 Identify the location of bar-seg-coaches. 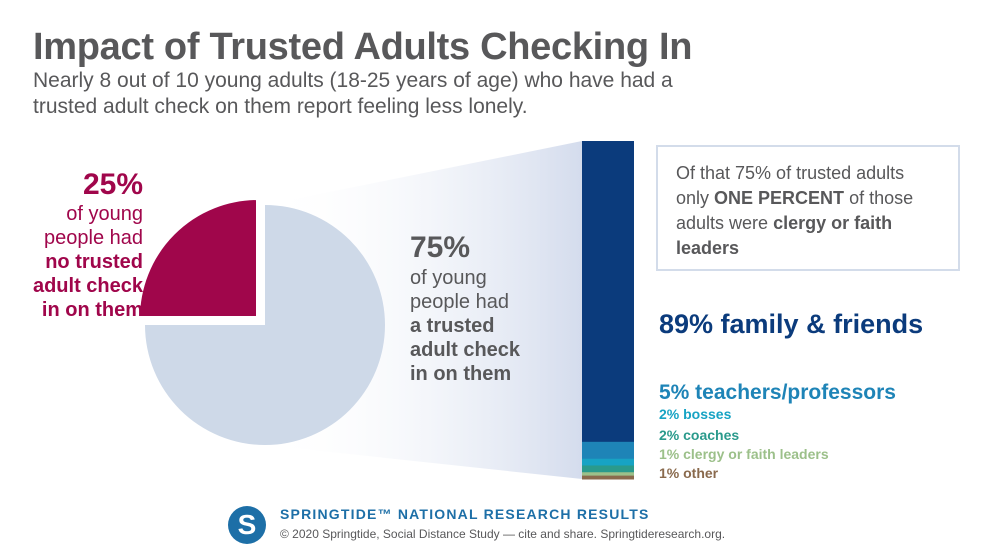
(608, 469).